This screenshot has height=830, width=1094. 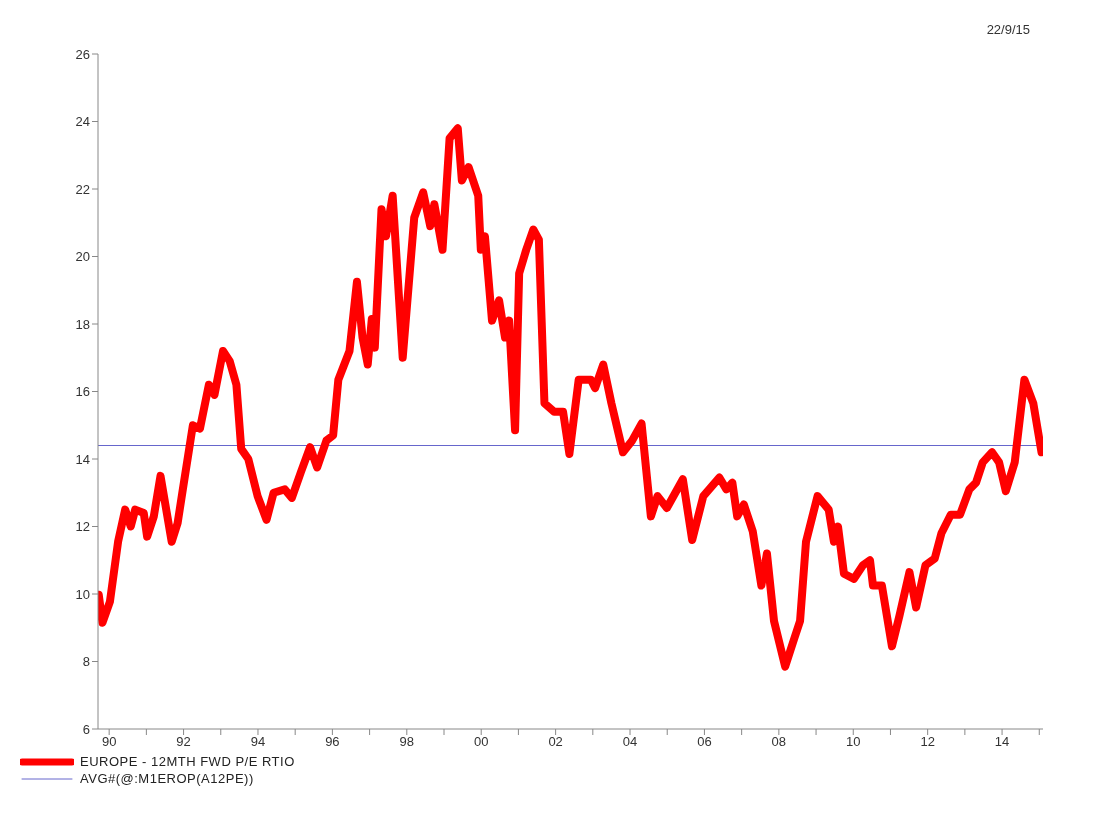 What do you see at coordinates (109, 742) in the screenshot?
I see `x-tick-label: 90` at bounding box center [109, 742].